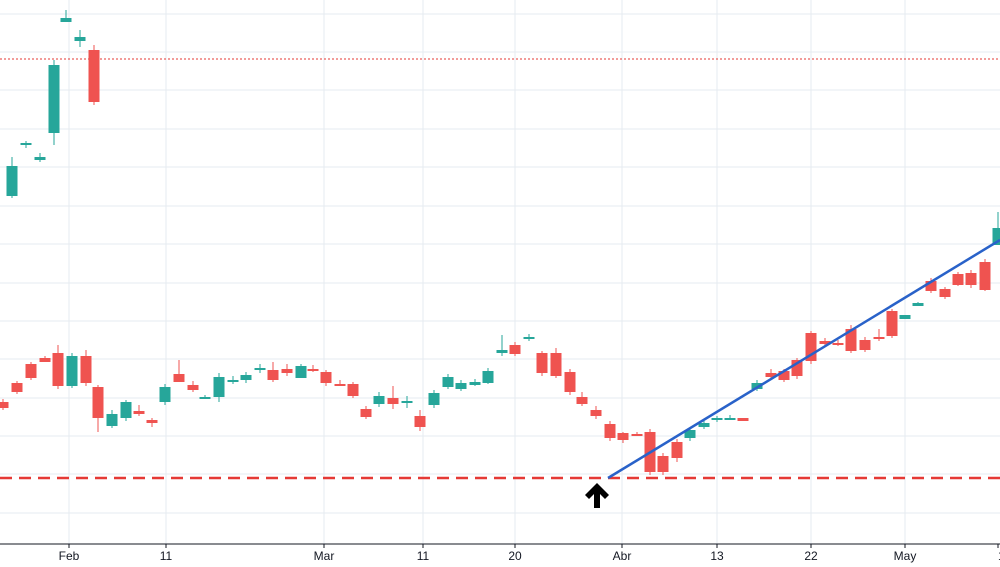  Describe the element at coordinates (500, 553) in the screenshot. I see `time-axis: Feb 11 Mar 11 20 Abr 13 22 May 1` at that location.